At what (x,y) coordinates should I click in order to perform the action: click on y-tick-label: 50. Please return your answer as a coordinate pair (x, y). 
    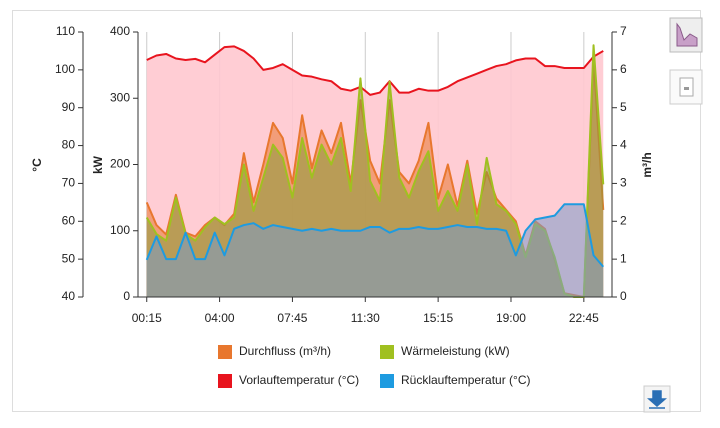
    Looking at the image, I should click on (69, 258).